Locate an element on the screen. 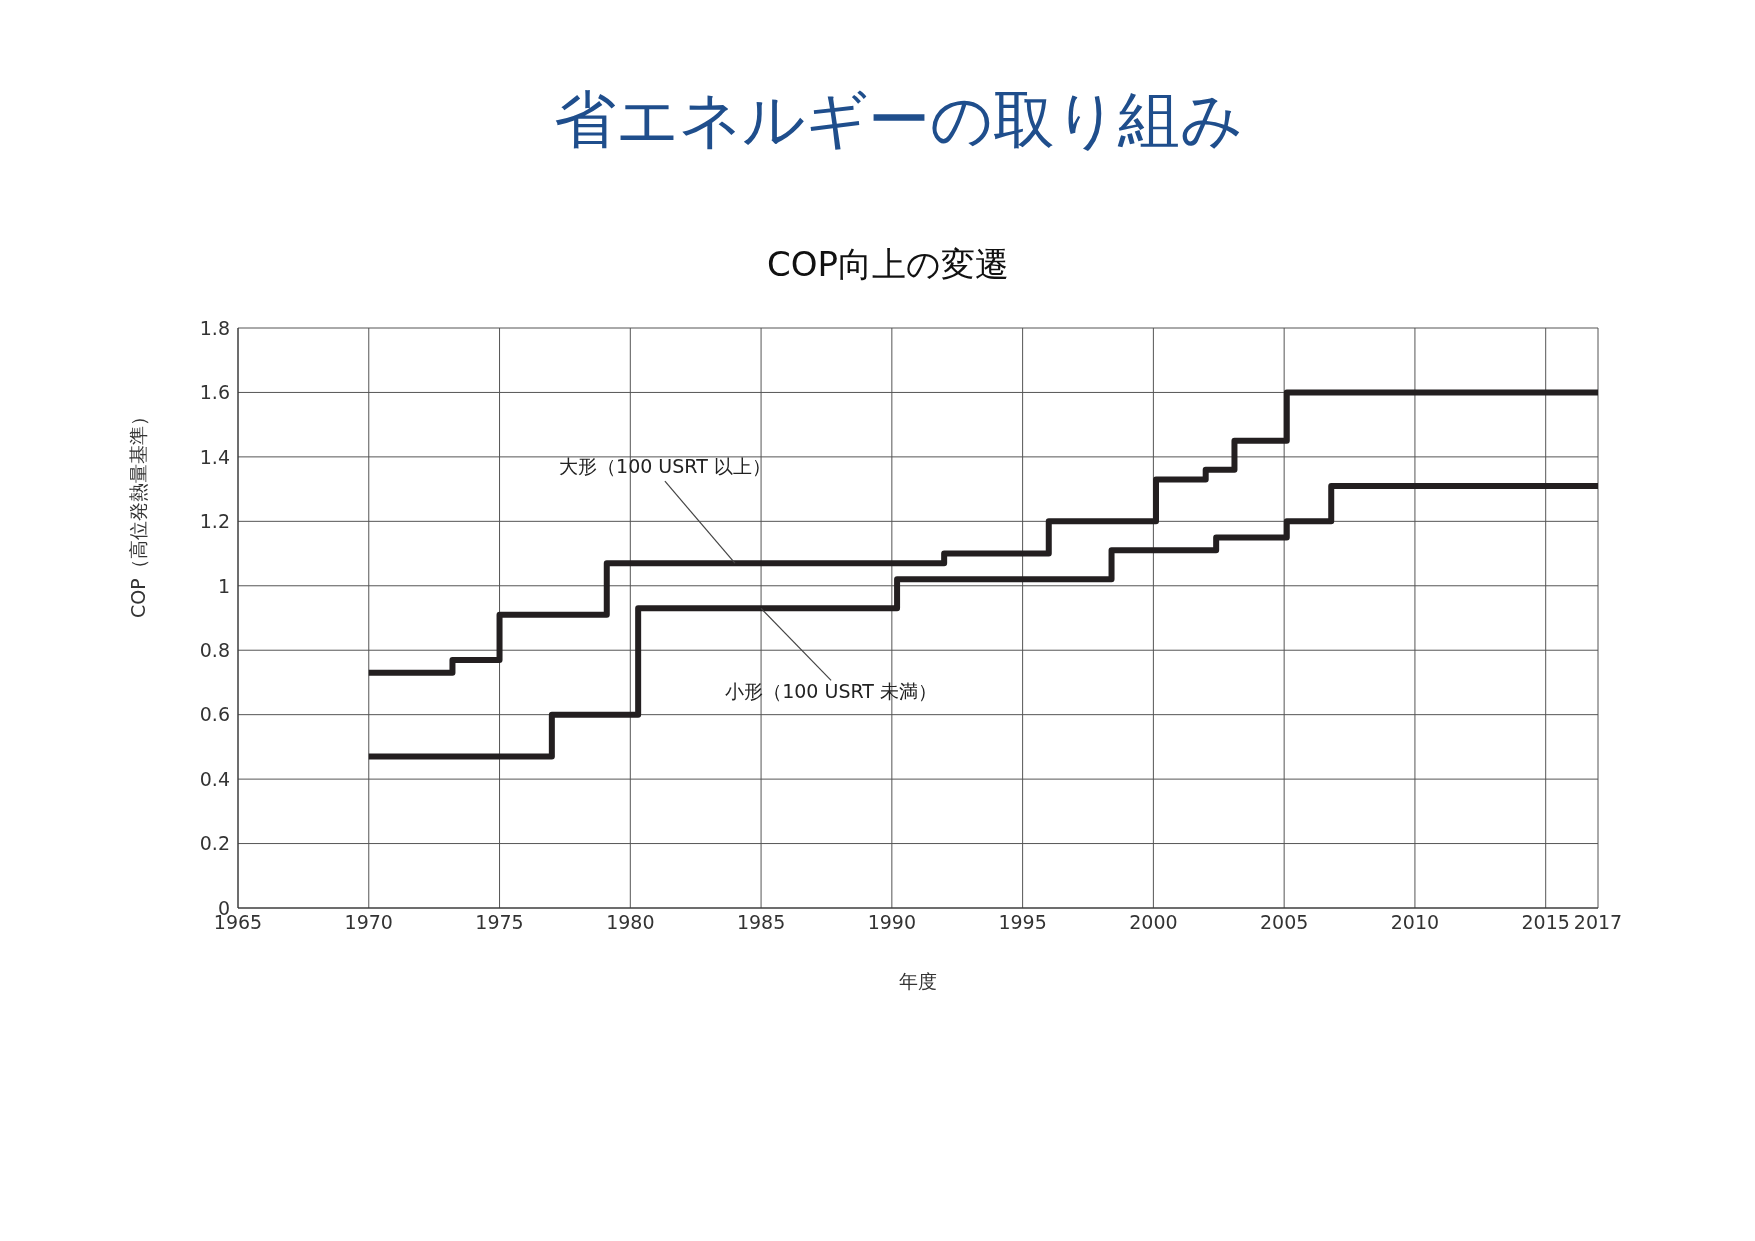 The height and width of the screenshot is (1241, 1755). x-tick-label: 2005 is located at coordinates (1284, 922).